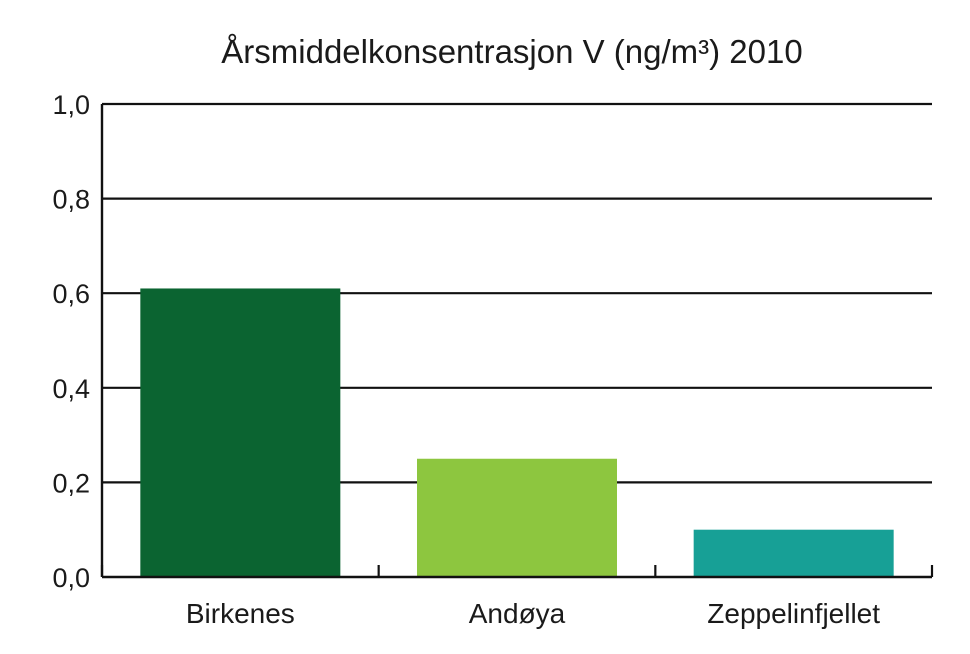  I want to click on y-tick-label: 0,2, so click(71, 483).